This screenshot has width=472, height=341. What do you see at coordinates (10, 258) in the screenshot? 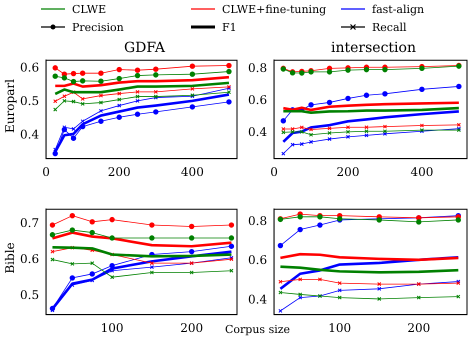
I see `y-axis-title: Bible` at bounding box center [10, 258].